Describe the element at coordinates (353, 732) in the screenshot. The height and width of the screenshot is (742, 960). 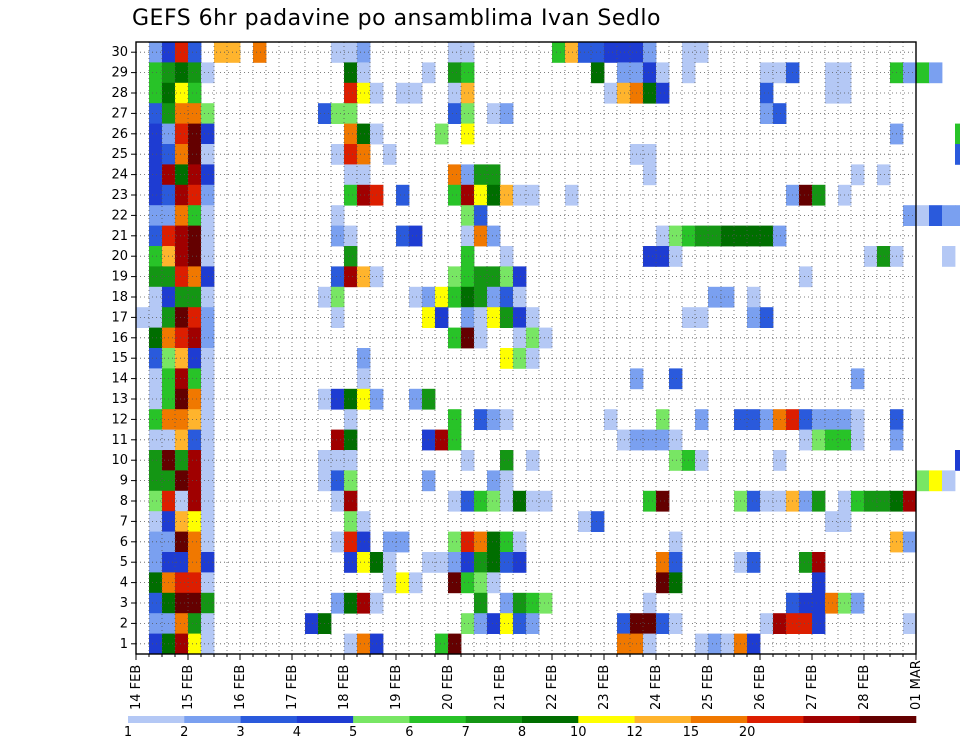
I see `colorbar-label: 5` at that location.